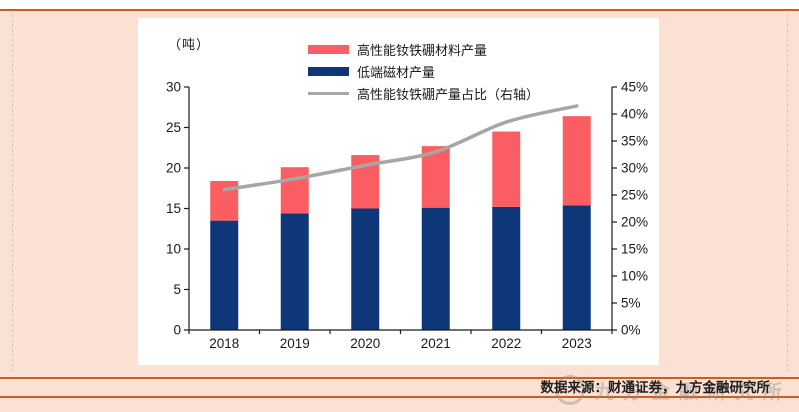 Image resolution: width=799 pixels, height=412 pixels. I want to click on right-tick-label: 15%, so click(634, 249).